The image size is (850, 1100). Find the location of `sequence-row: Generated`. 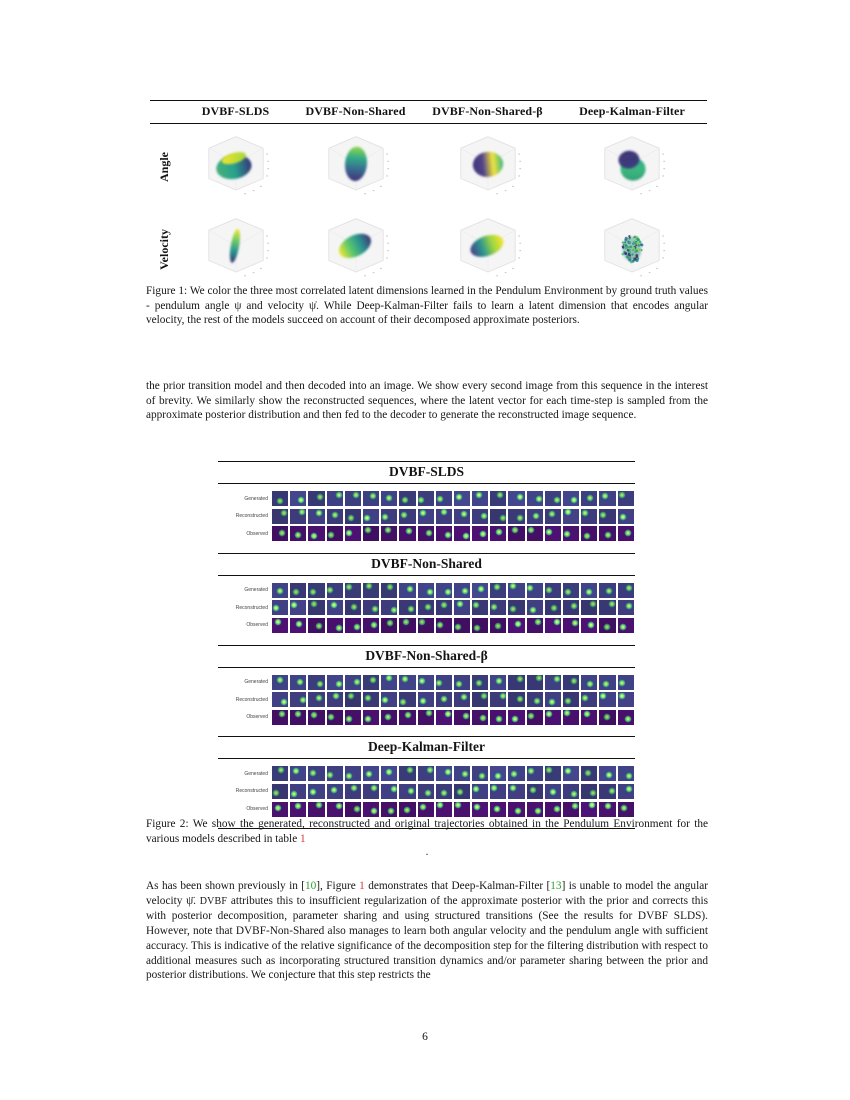

sequence-row: Generated is located at coordinates (426, 498).